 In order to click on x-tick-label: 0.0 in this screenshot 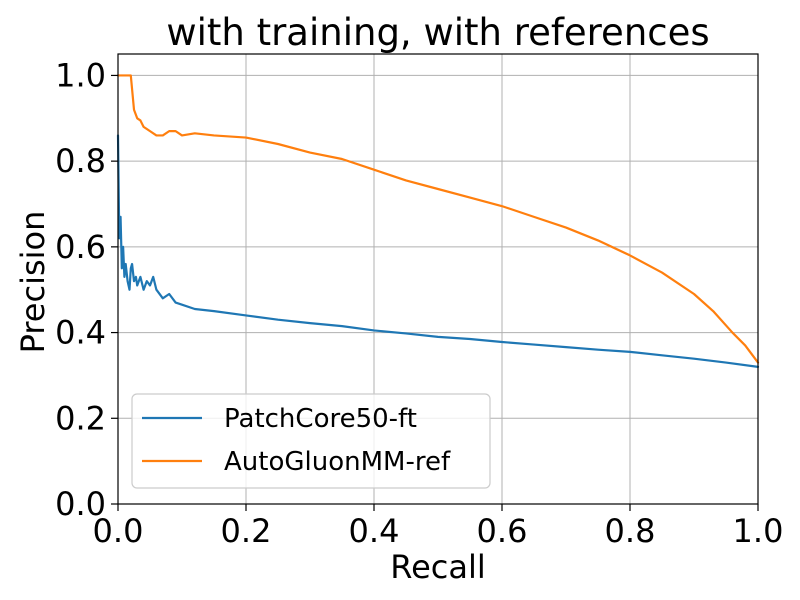, I will do `click(118, 531)`.